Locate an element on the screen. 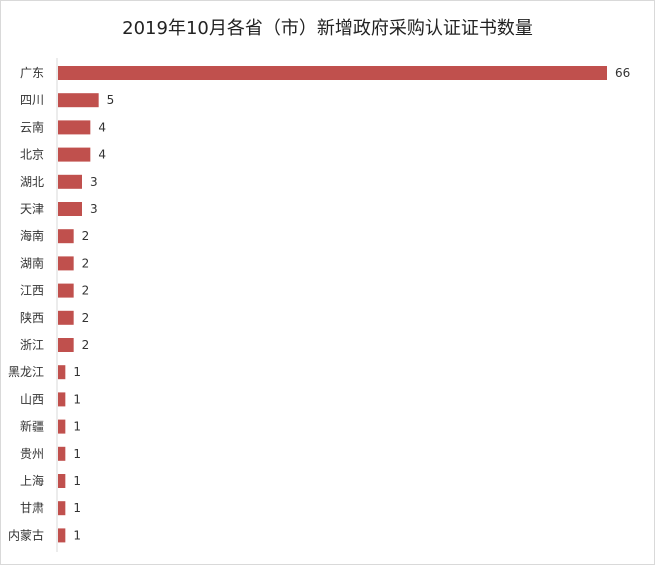 The image size is (655, 565). category-label: 新疆 is located at coordinates (32, 426).